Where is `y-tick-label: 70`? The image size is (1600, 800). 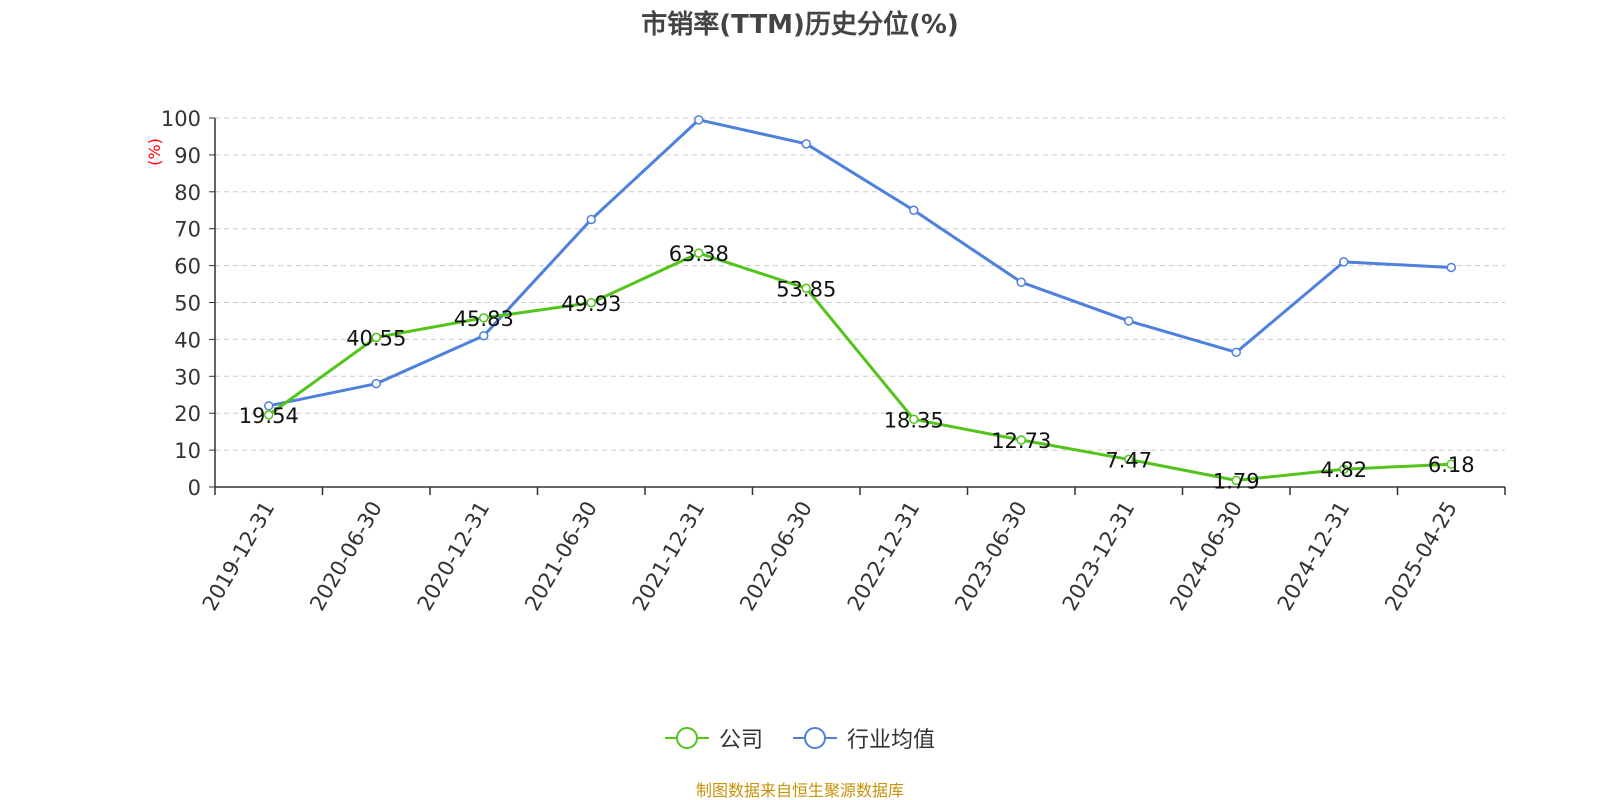 y-tick-label: 70 is located at coordinates (187, 230).